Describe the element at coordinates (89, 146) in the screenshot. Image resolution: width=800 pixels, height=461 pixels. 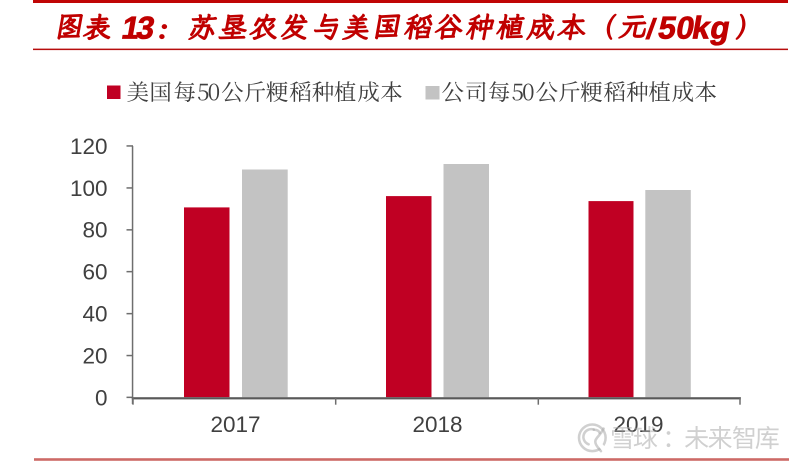
I see `svg-text: 120` at that location.